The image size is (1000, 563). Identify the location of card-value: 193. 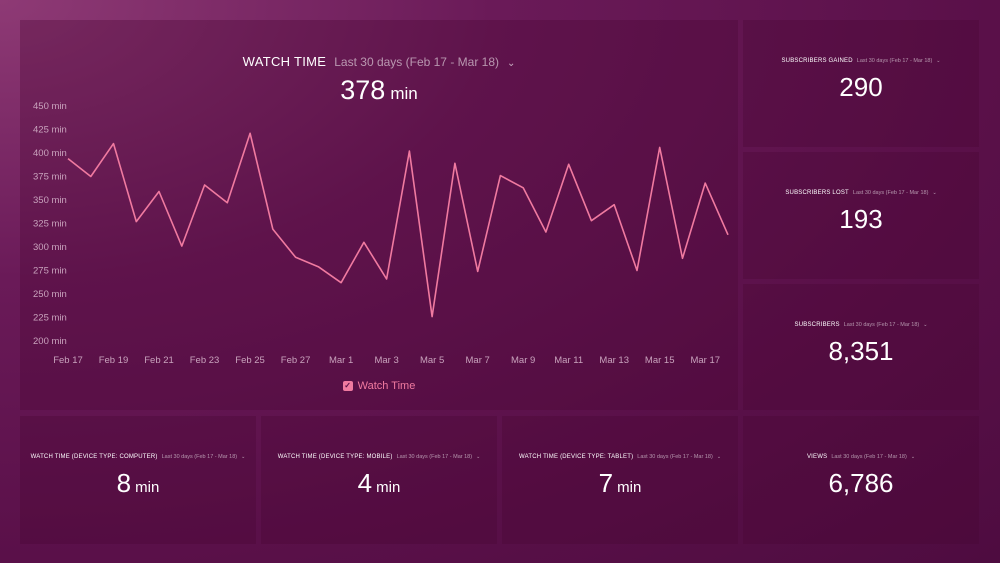
(861, 219).